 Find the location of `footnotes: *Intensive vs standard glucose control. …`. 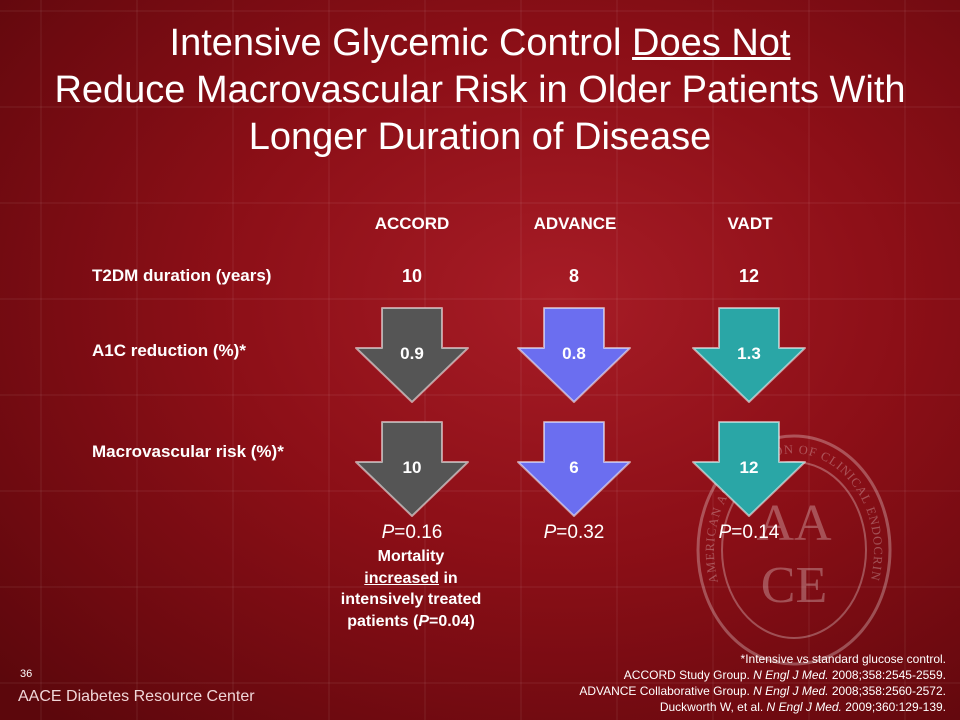

footnotes: *Intensive vs standard glucose control. … is located at coordinates (762, 683).